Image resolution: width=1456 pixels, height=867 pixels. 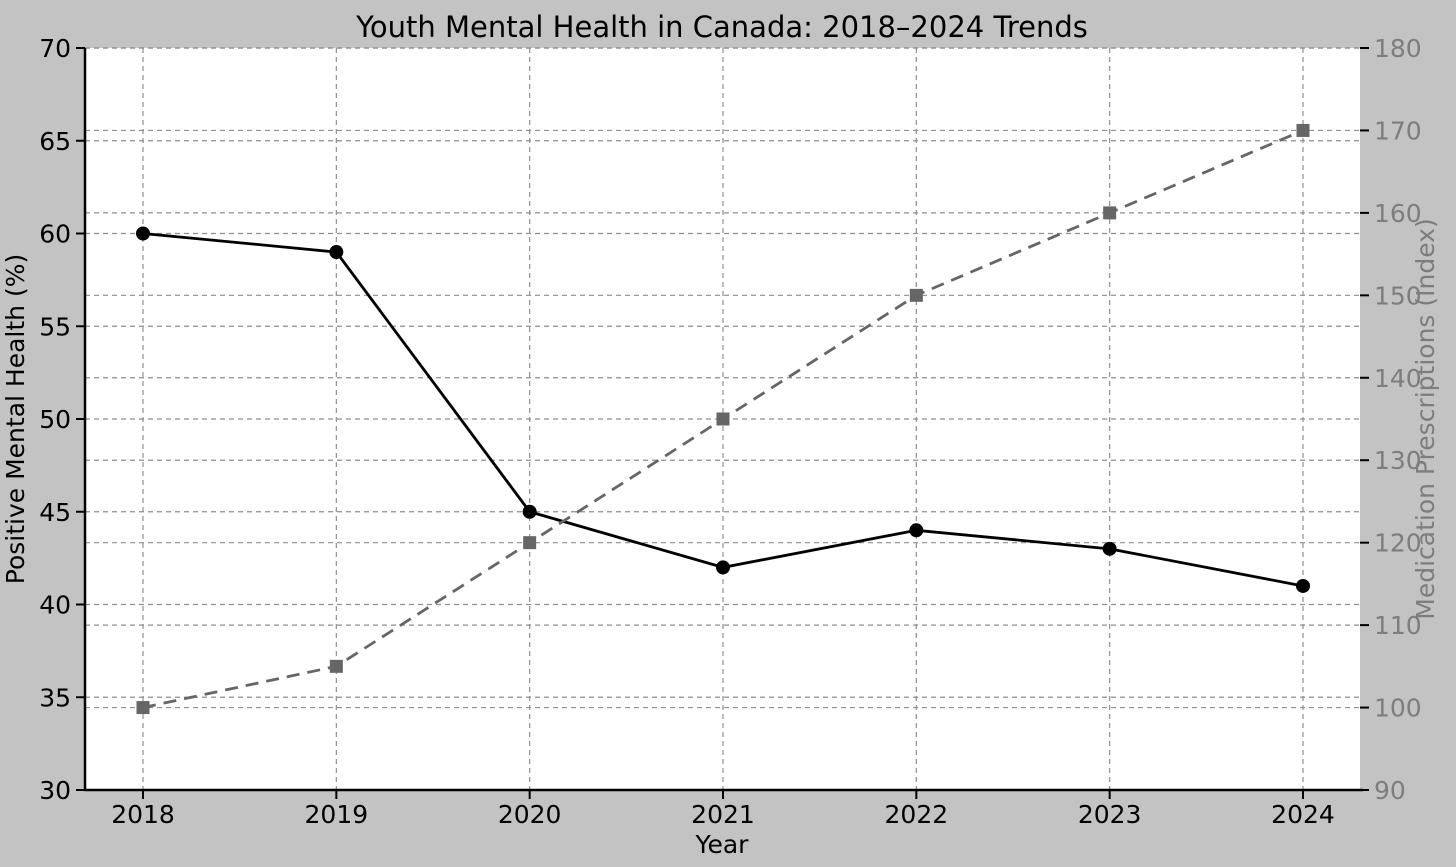 What do you see at coordinates (15, 419) in the screenshot?
I see `left-y-axis-label: Positive Mental Health (%)` at bounding box center [15, 419].